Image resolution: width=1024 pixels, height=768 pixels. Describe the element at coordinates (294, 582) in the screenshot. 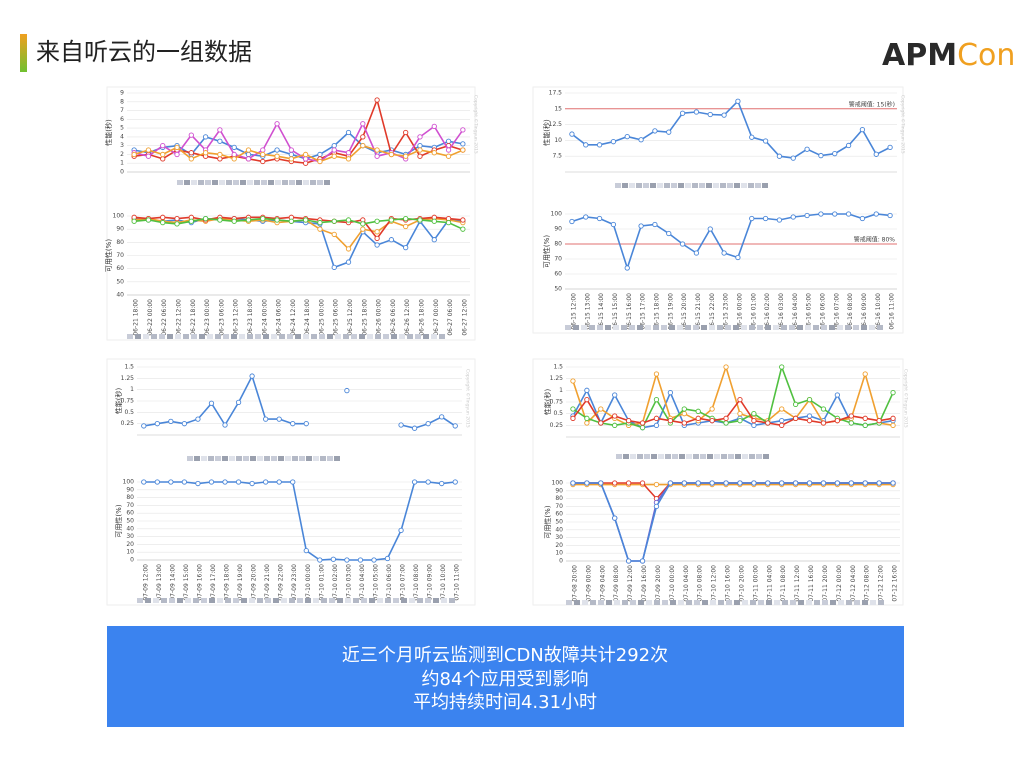

I see `x-tick-label: 07-09 23:00` at that location.